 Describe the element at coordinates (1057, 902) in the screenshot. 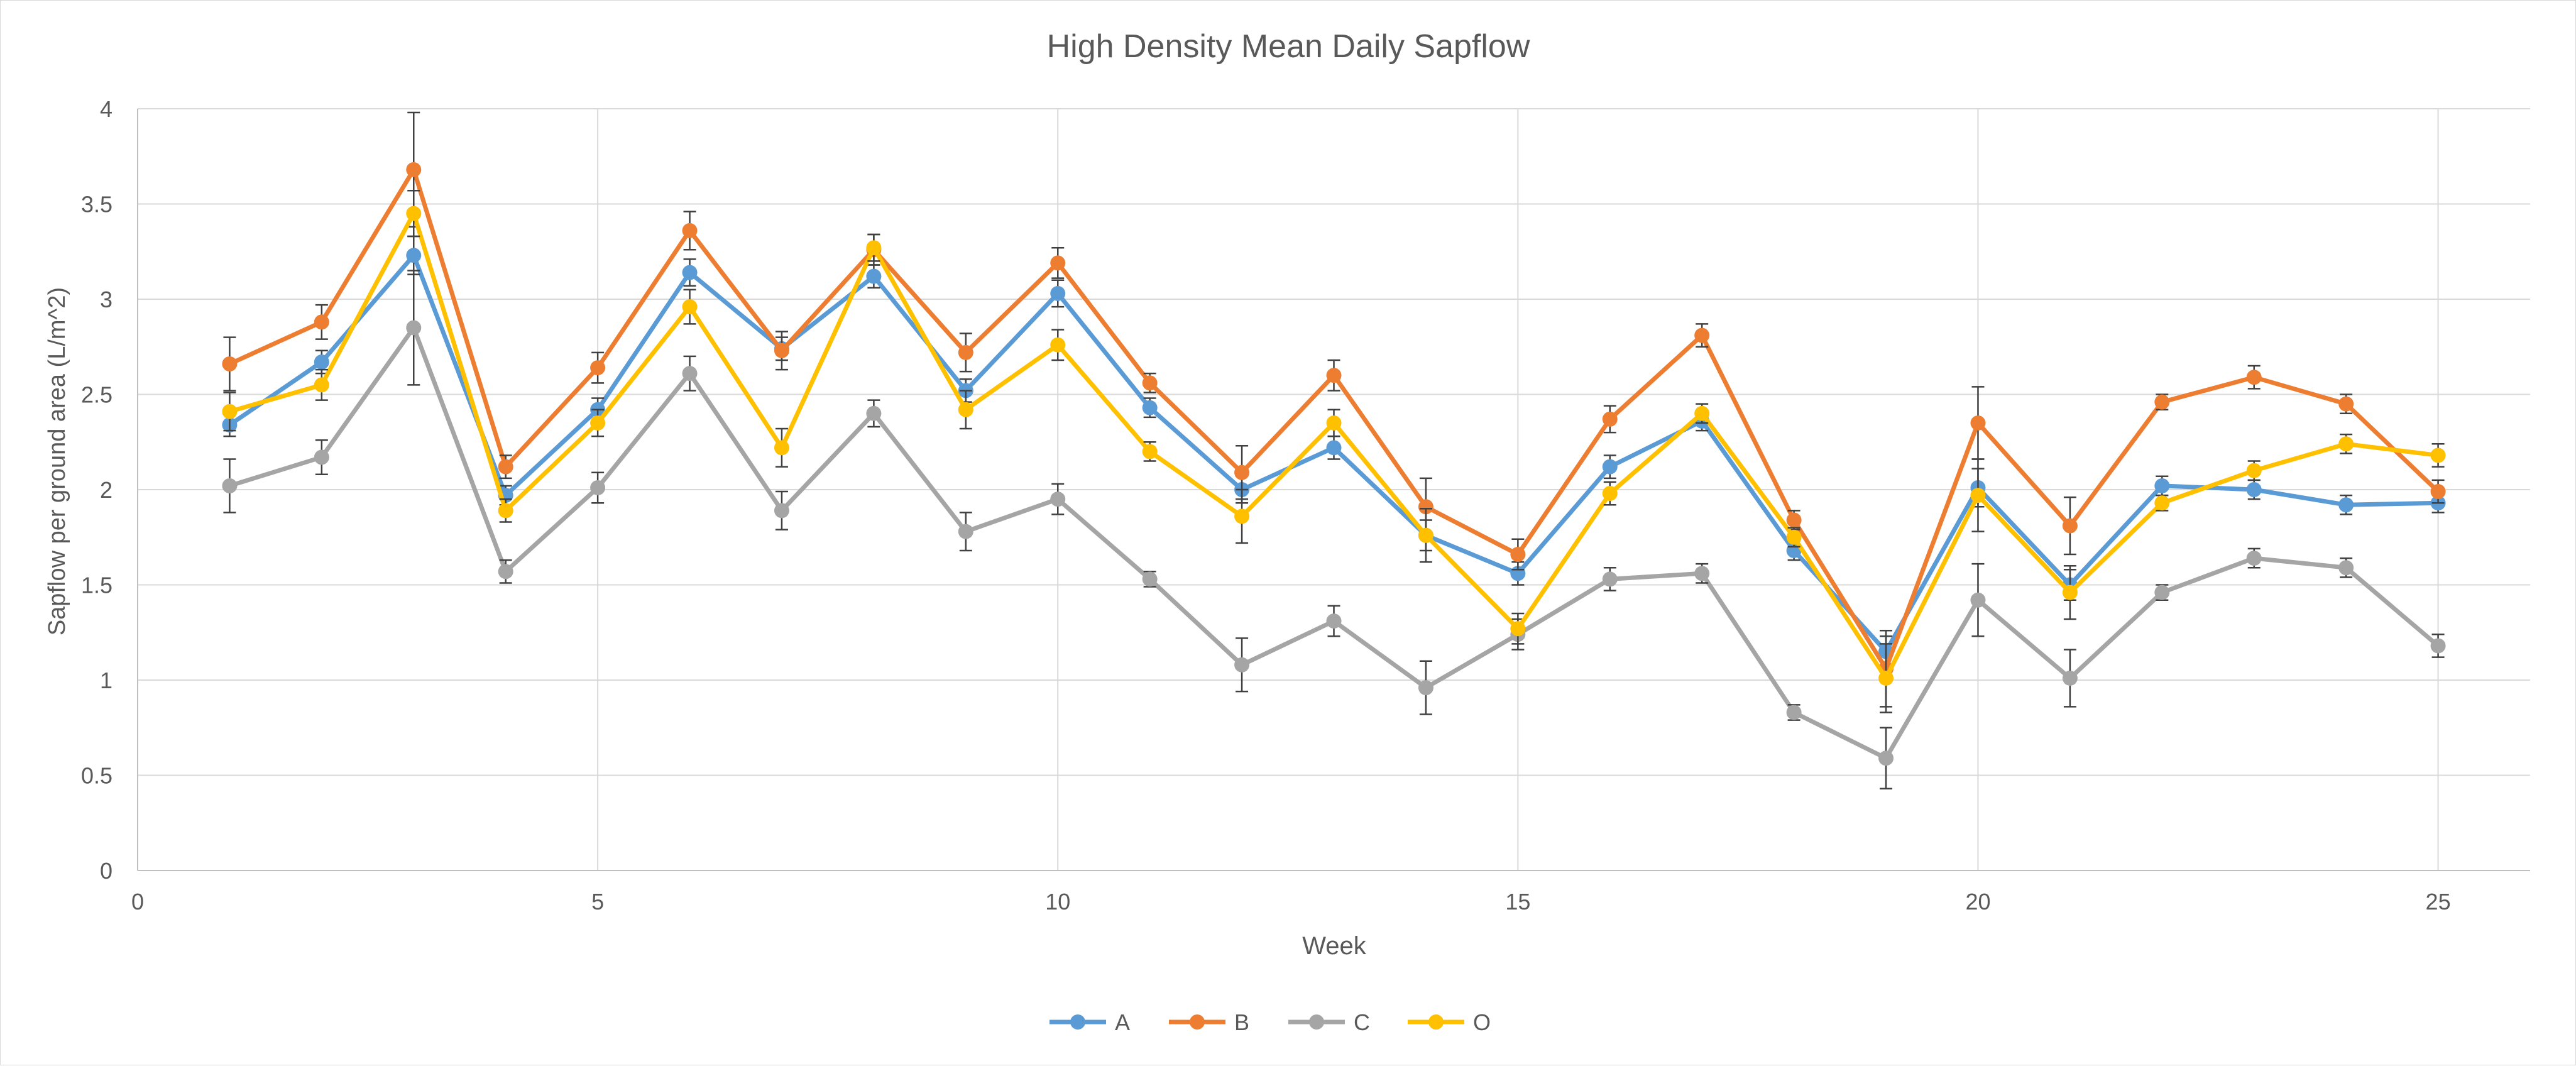

I see `x-tick-label: 10` at that location.